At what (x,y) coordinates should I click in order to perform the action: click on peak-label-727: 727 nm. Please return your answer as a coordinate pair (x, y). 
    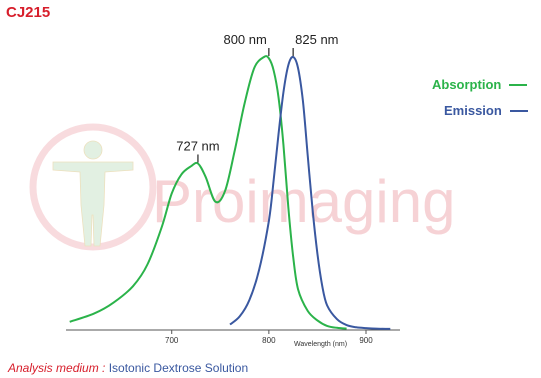
    Looking at the image, I should click on (197, 145).